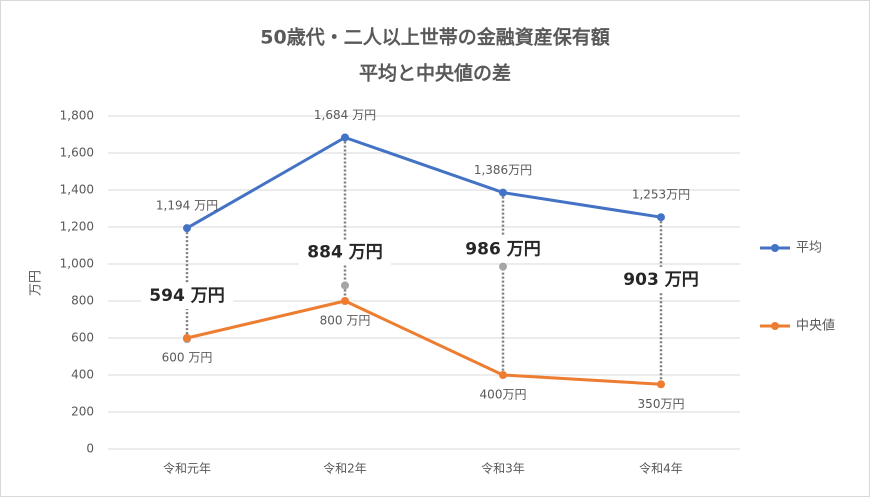  Describe the element at coordinates (503, 468) in the screenshot. I see `x-tick-label: 令和3年` at that location.